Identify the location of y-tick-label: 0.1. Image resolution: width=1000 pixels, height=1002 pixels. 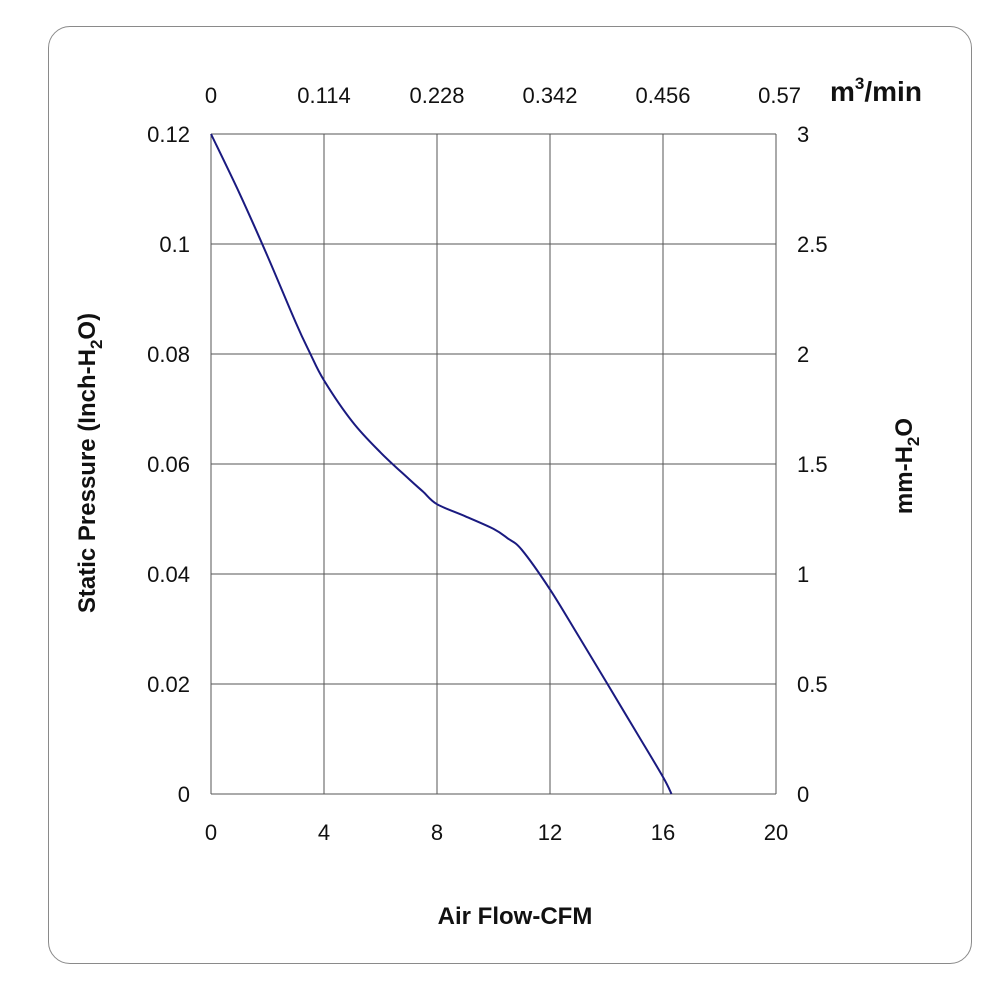
(174, 244).